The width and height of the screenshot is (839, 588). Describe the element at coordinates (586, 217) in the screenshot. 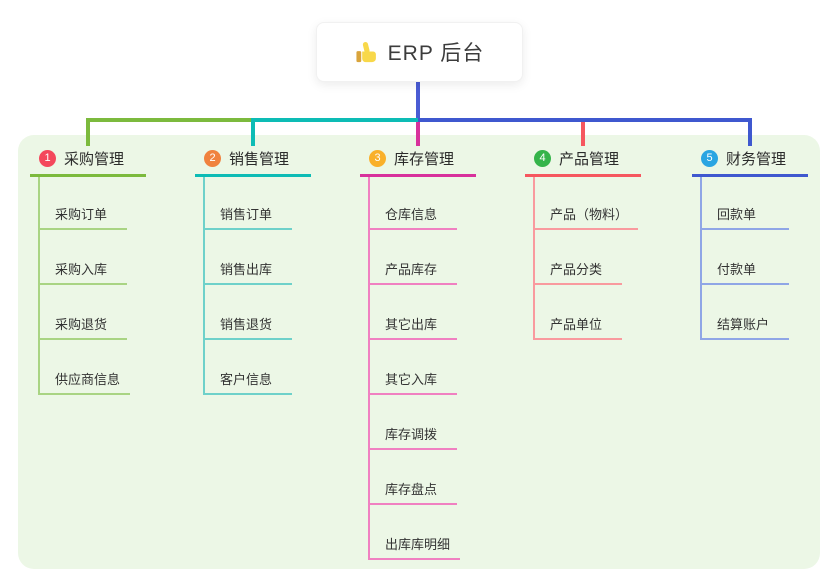

I see `child-node: 产品（物料）` at that location.